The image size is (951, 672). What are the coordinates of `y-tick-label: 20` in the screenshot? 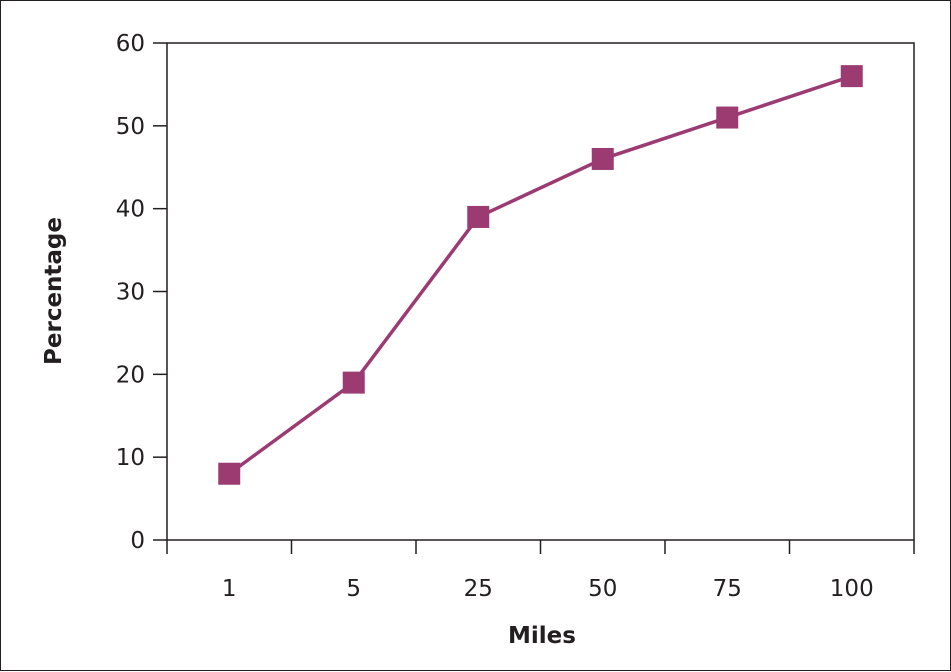 It's located at (130, 375).